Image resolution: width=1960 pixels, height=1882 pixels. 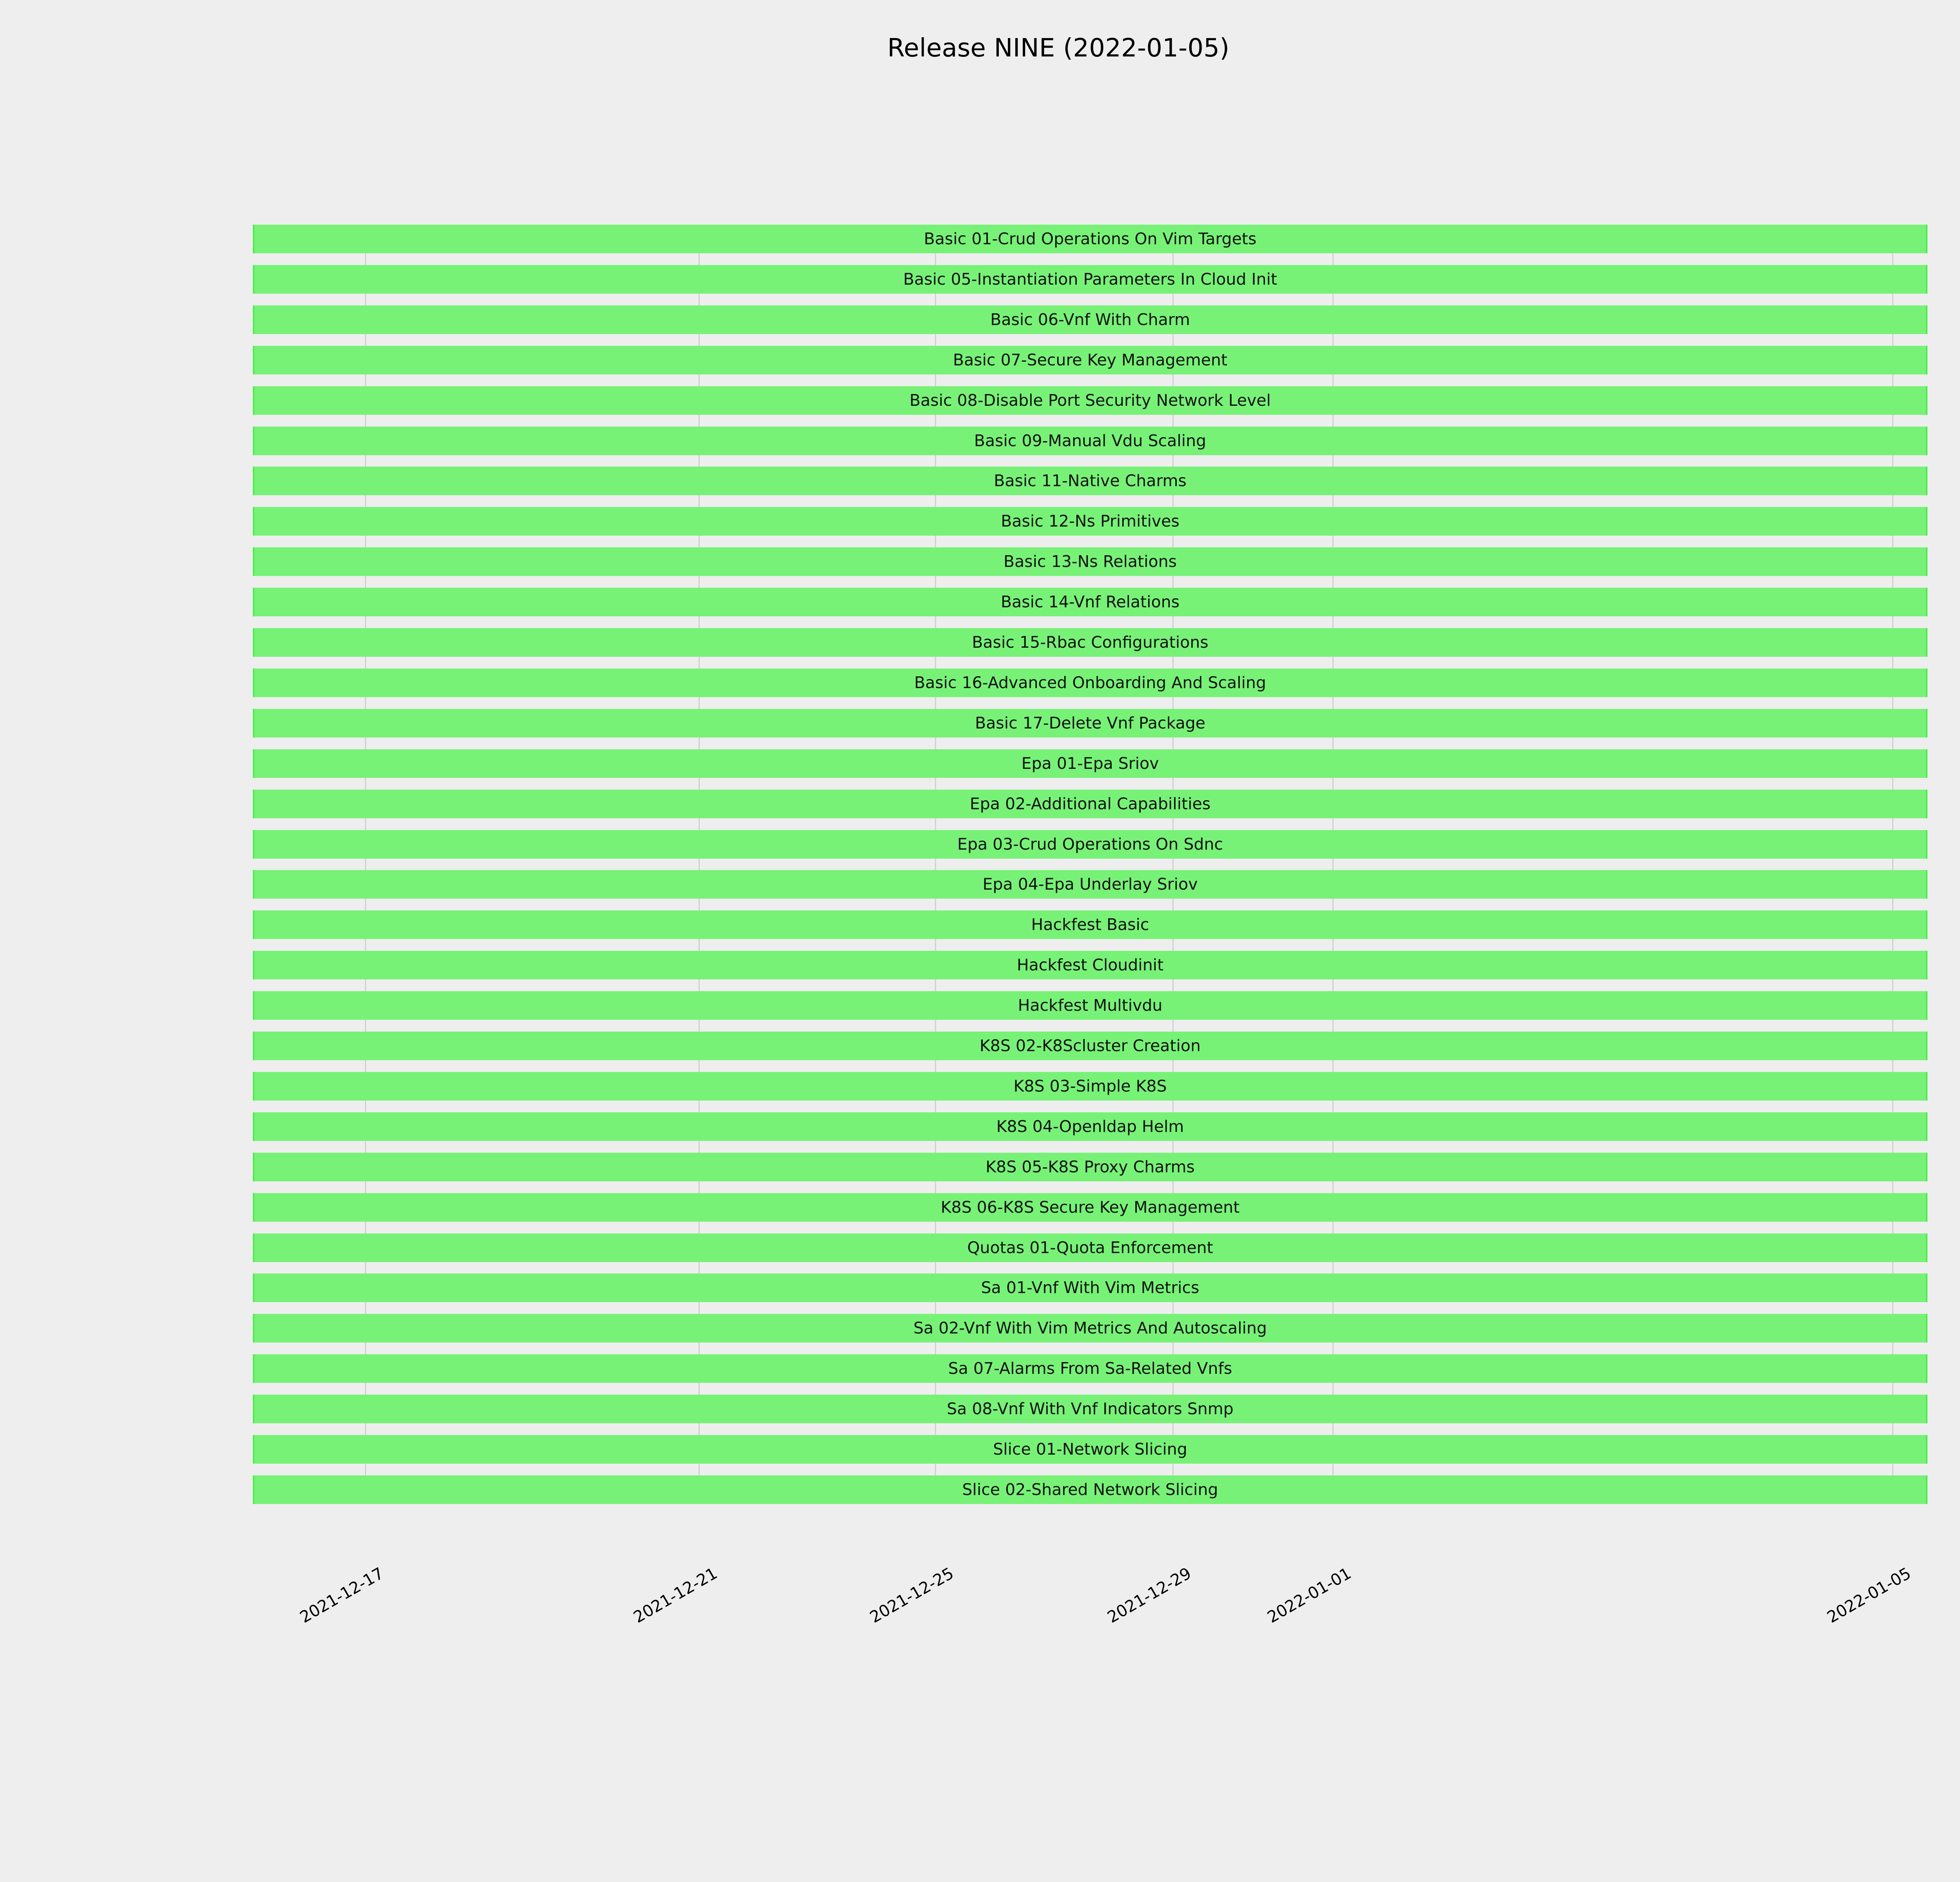 I want to click on gantt-row: K8S 02-K8Scluster Creation, so click(x=1090, y=1046).